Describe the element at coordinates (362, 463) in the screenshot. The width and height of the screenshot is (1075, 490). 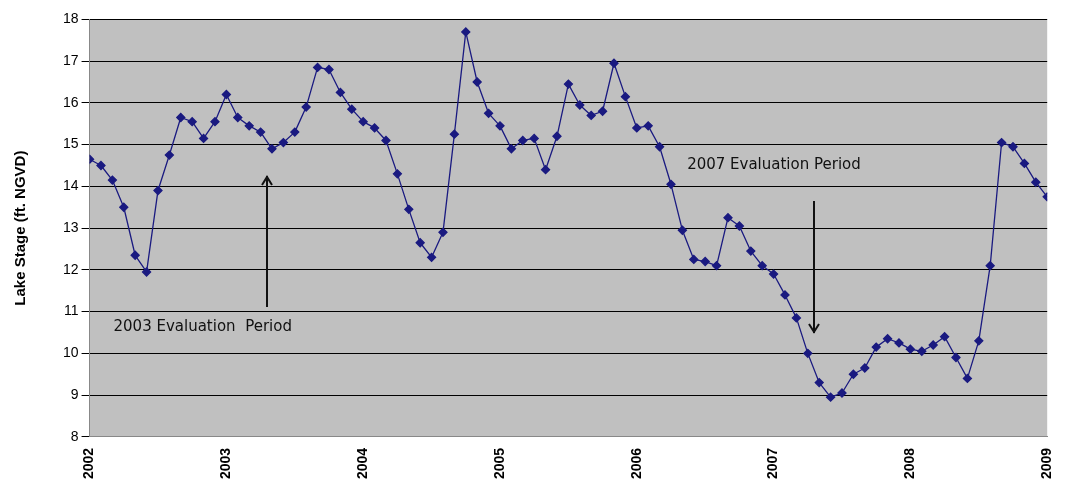
I see `x-tick-label: 2004` at that location.